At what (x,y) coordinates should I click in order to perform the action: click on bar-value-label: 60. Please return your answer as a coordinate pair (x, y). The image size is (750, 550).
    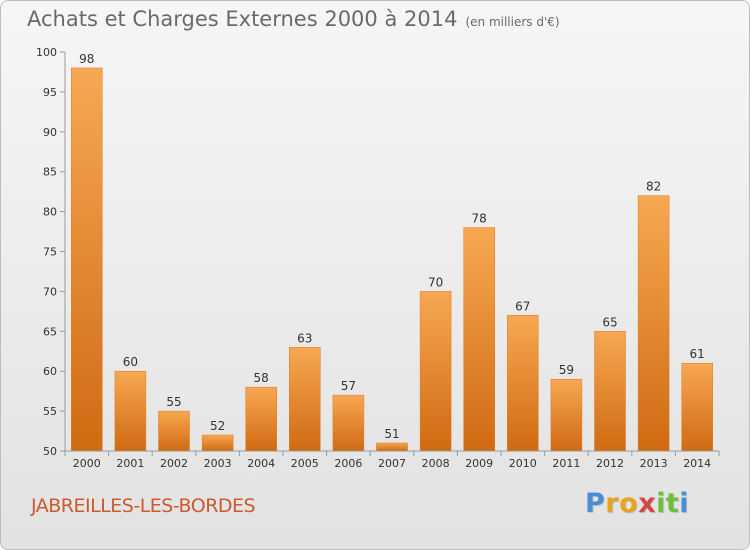
    Looking at the image, I should click on (130, 362).